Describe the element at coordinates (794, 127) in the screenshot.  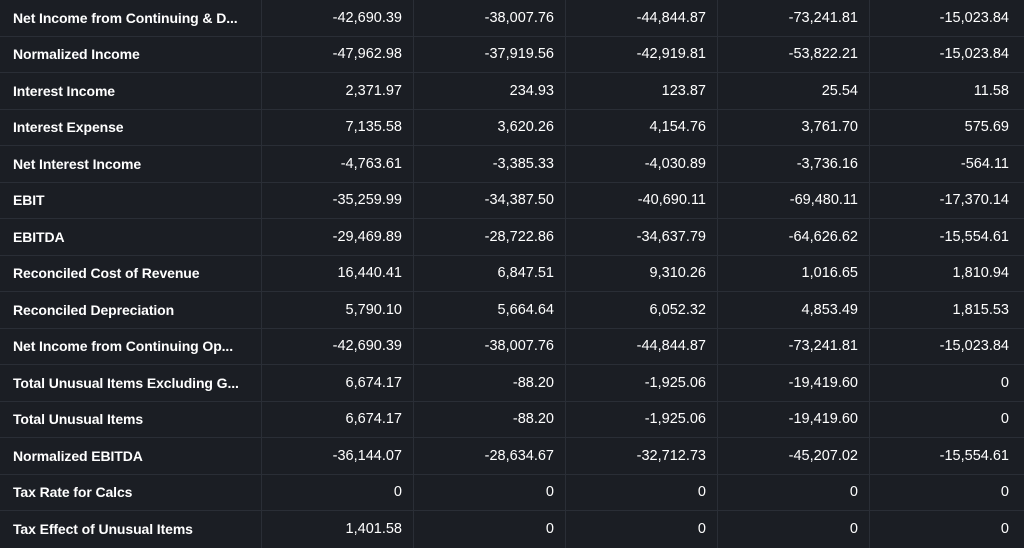
I see `value-cell: 3,761.70` at that location.